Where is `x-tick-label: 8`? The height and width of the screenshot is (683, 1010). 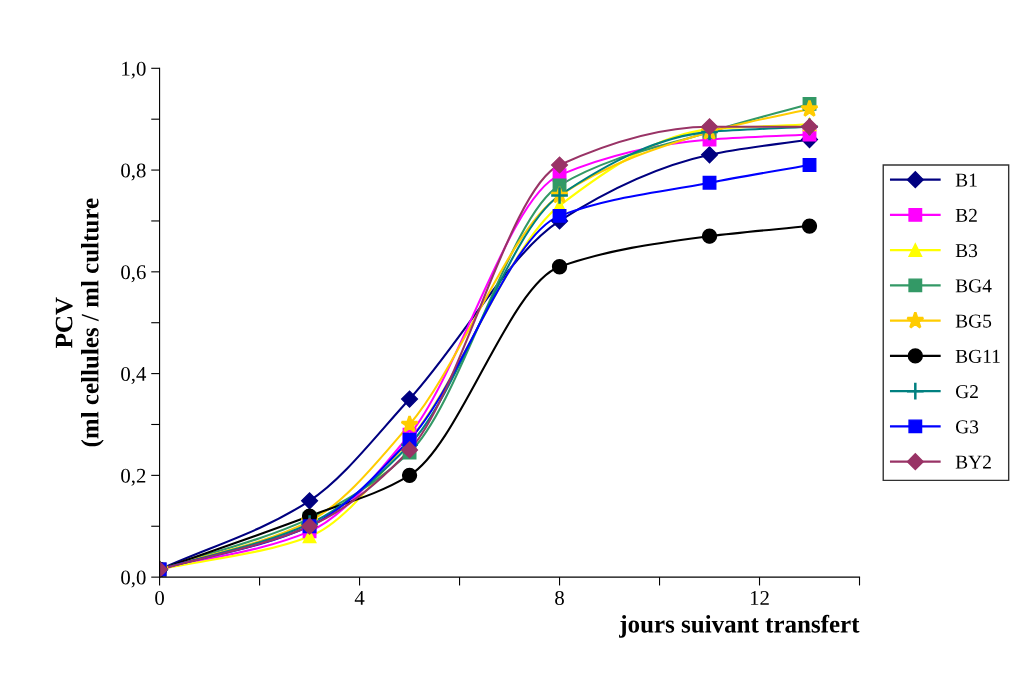 x-tick-label: 8 is located at coordinates (559, 597).